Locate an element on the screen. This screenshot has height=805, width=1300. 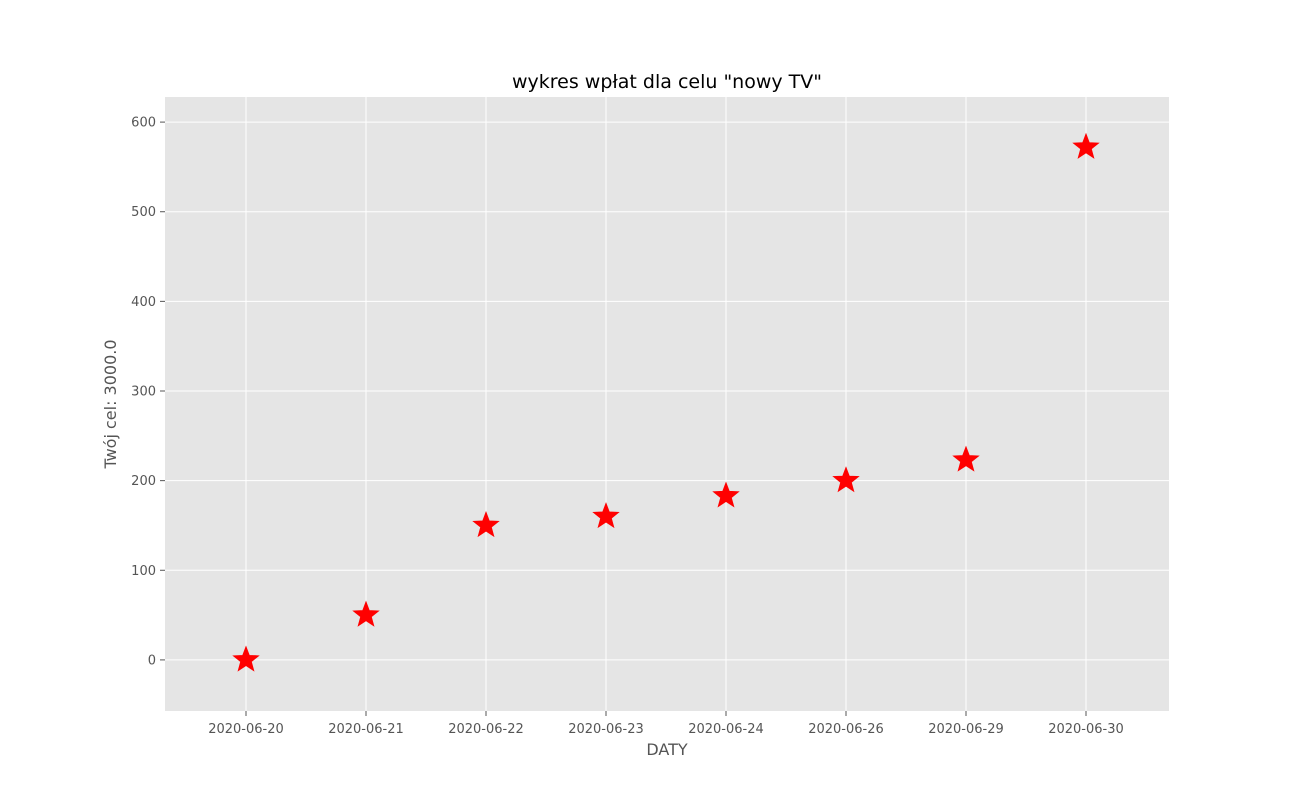
x-tick-label: 2020-06-20 is located at coordinates (246, 729).